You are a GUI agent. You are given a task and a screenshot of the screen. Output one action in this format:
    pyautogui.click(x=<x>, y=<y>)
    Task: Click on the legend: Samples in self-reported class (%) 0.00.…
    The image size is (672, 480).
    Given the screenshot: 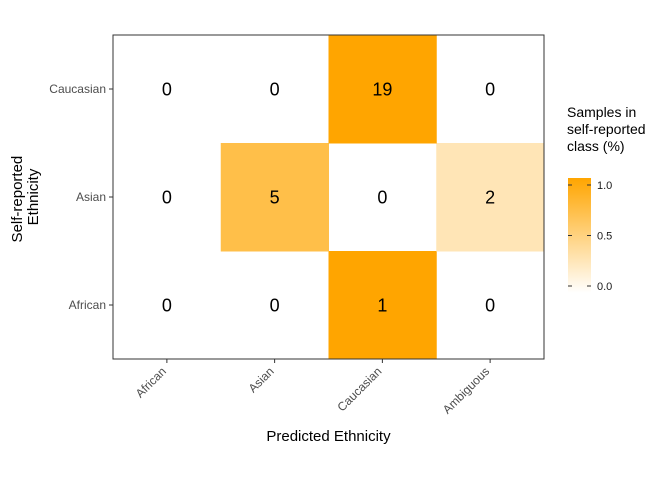 What is the action you would take?
    pyautogui.click(x=608, y=198)
    